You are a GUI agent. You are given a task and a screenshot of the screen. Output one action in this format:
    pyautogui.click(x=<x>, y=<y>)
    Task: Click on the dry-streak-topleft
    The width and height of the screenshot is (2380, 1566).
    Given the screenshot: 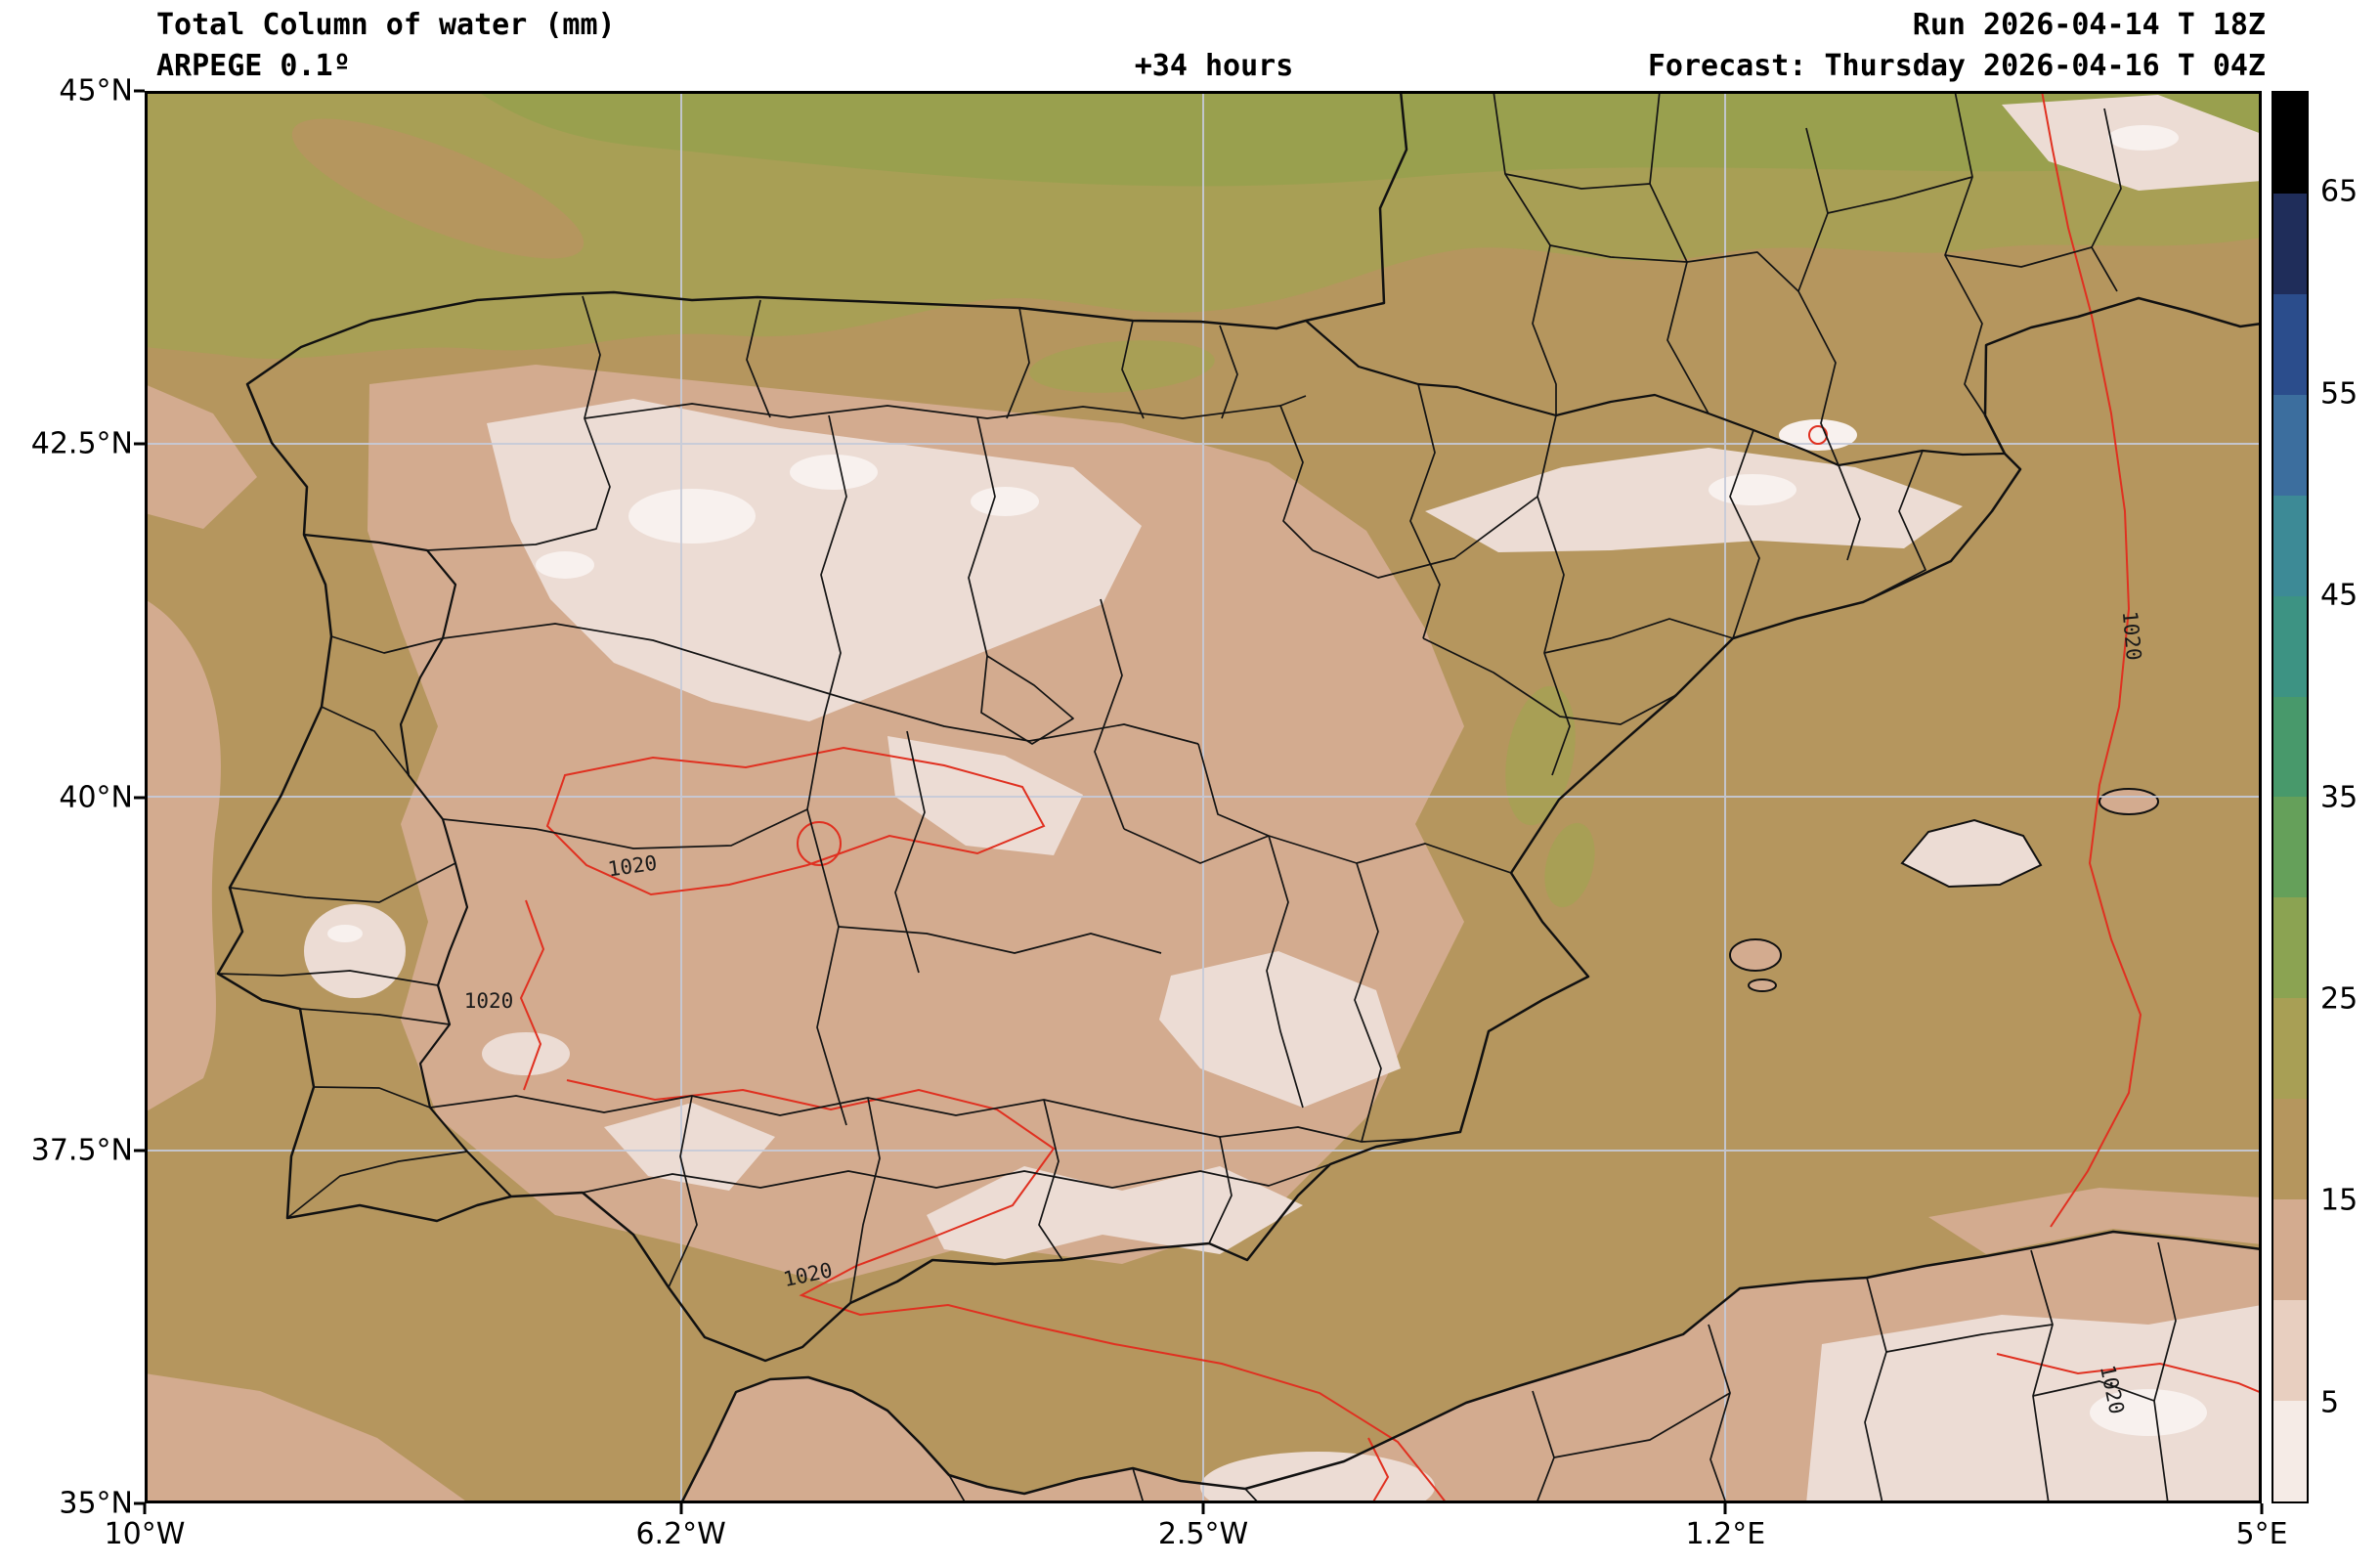 What is the action you would take?
    pyautogui.click(x=437, y=188)
    